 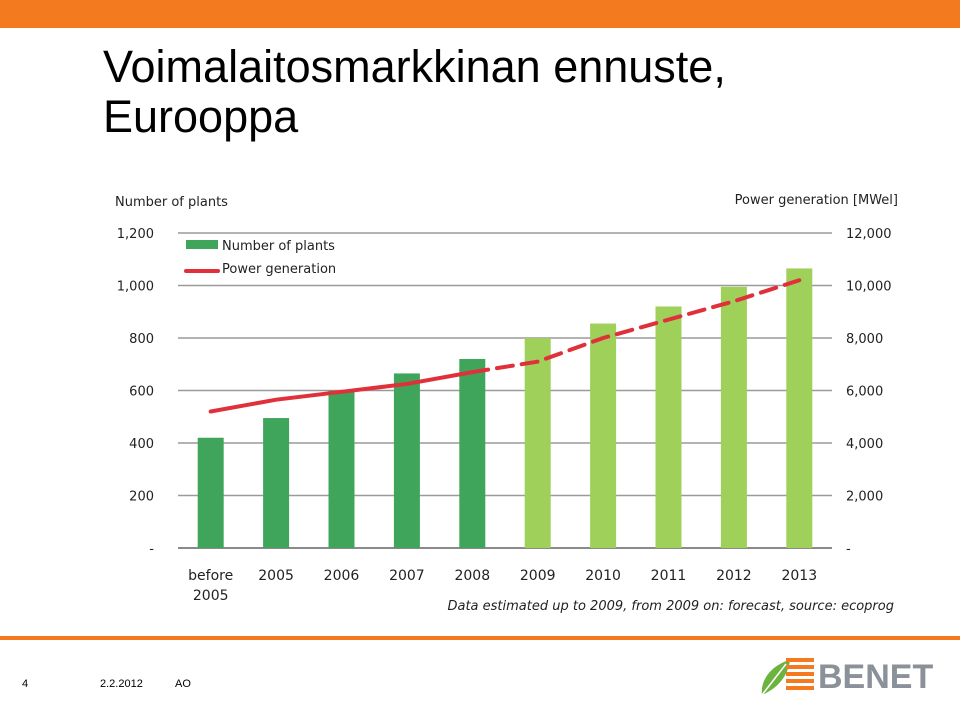 I want to click on right-tick-label: 8,000, so click(x=864, y=339).